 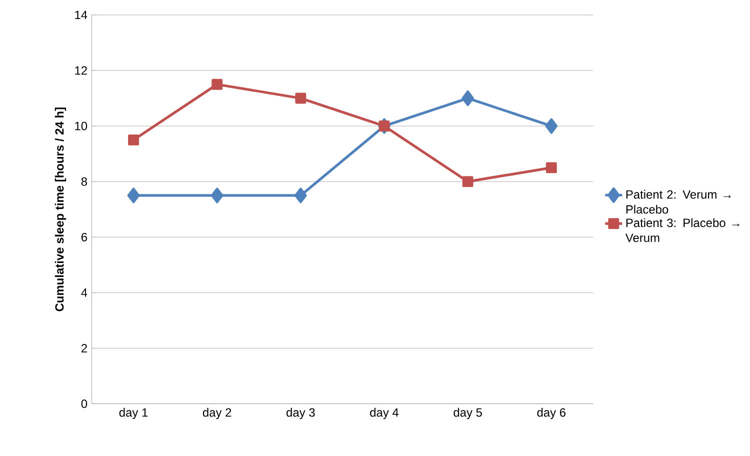 What do you see at coordinates (60, 210) in the screenshot?
I see `y-axis-title: Cumulative sleep time [hours / 24 h]` at bounding box center [60, 210].